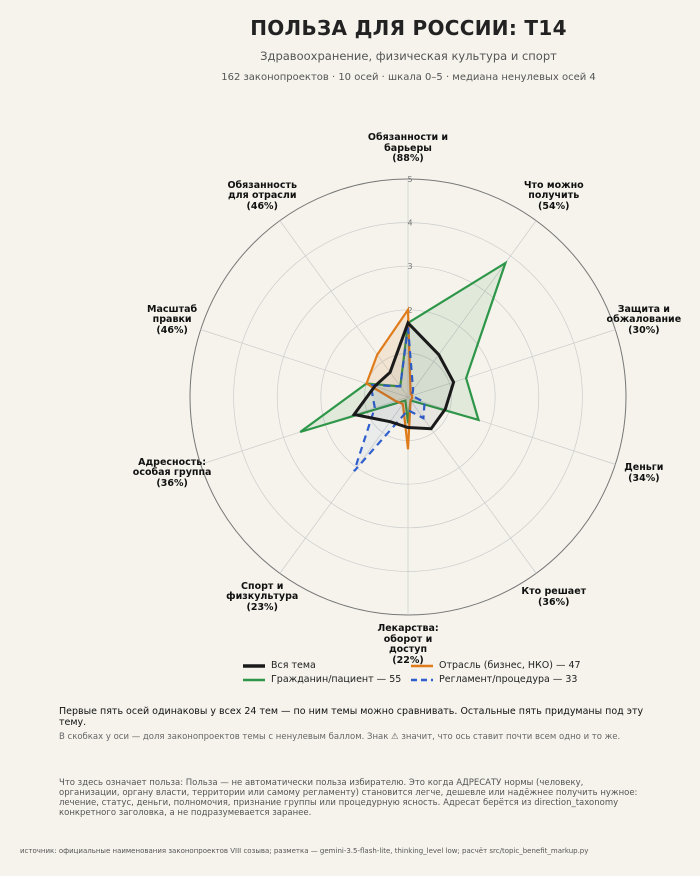 This screenshot has width=700, height=876. I want to click on axis-label-7: Адресность: особая группа (36%), so click(172, 473).